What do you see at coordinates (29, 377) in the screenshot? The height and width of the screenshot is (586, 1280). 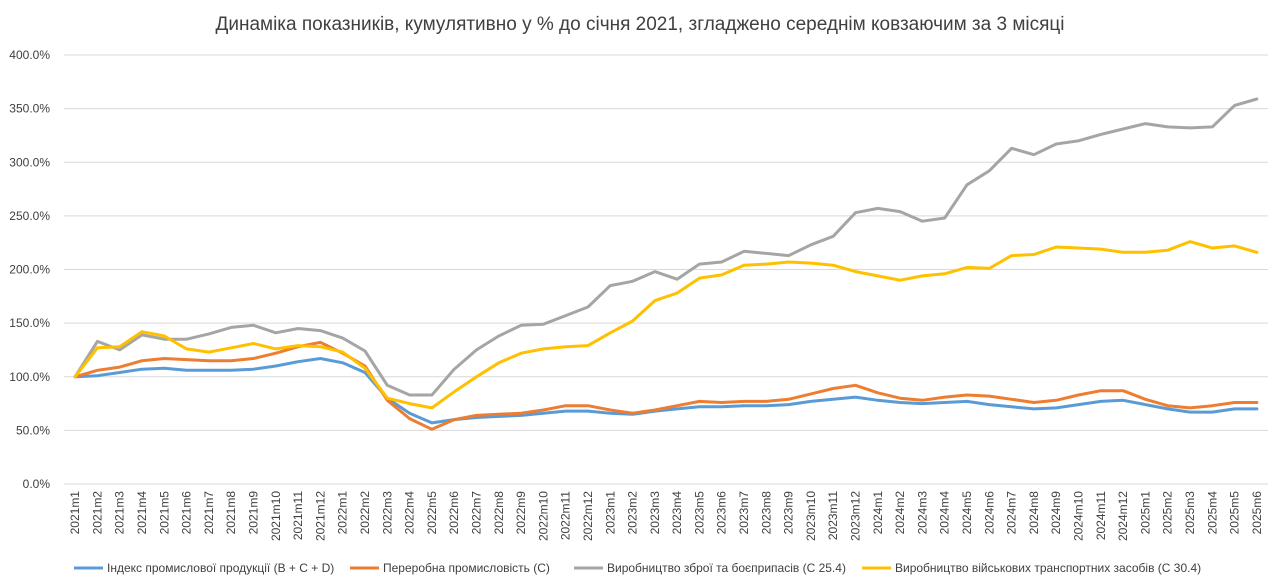 I see `y-tick-label: 100.0%` at bounding box center [29, 377].